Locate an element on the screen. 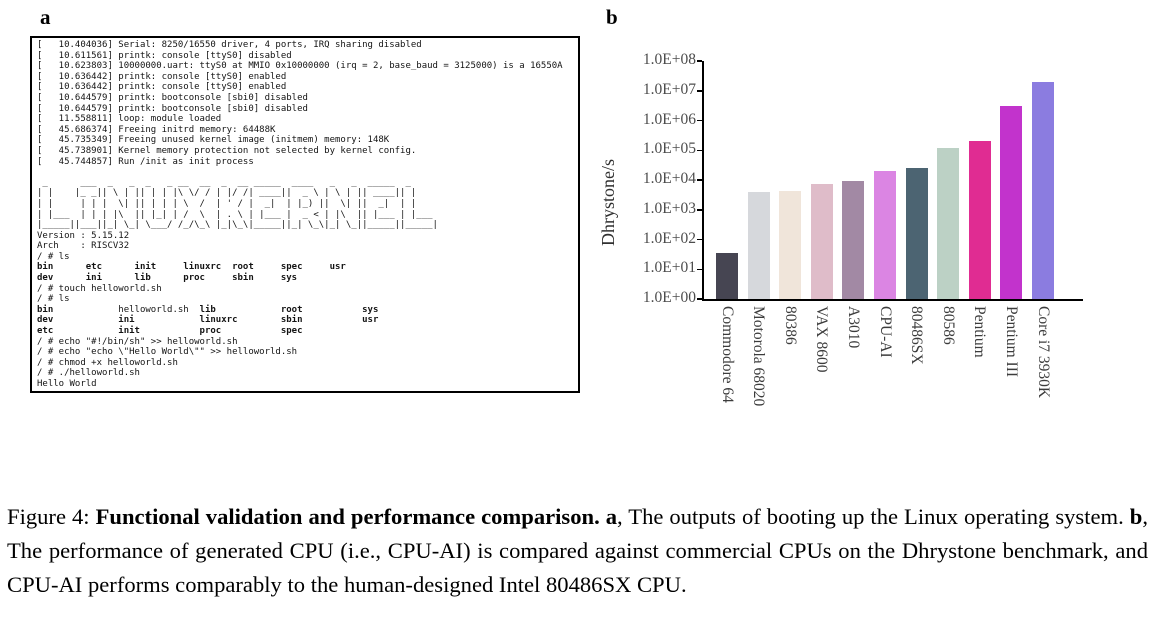  bar-core-i7-3930k is located at coordinates (1043, 190).